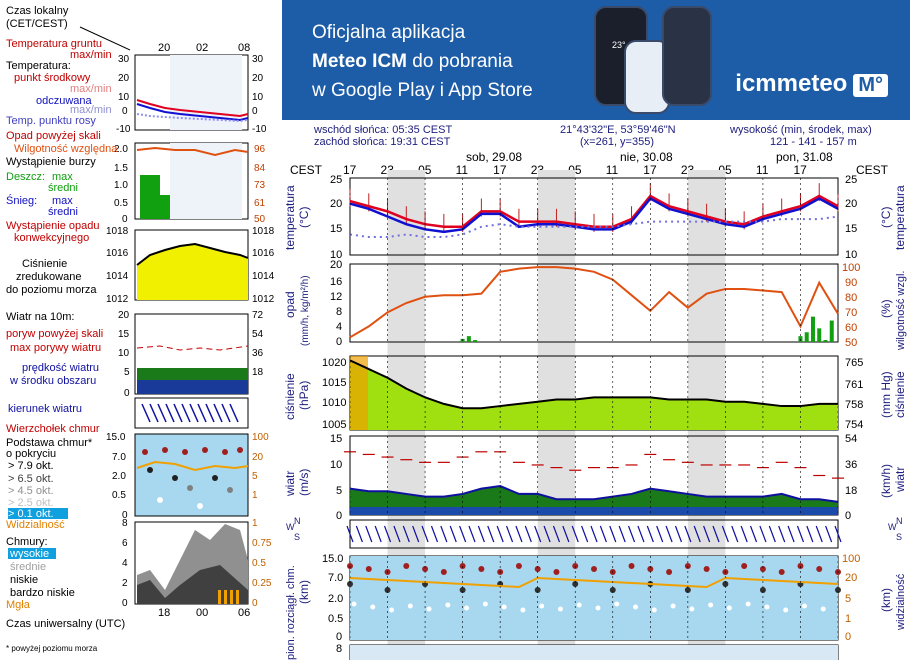 The image size is (910, 660). Describe the element at coordinates (51, 121) in the screenshot. I see `legend-dew-point: Temp. punktu rosy` at that location.